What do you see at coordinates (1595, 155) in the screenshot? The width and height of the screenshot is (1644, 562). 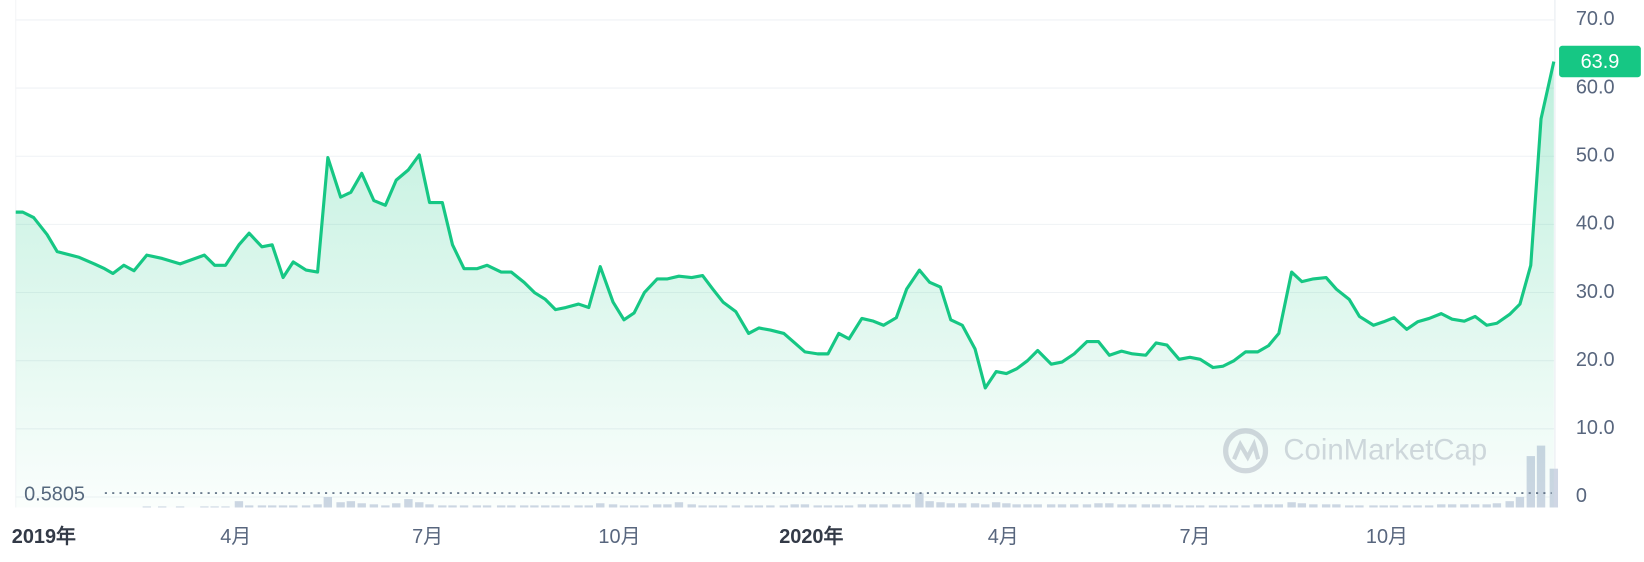 I see `y-tick-label: 50.0` at bounding box center [1595, 155].